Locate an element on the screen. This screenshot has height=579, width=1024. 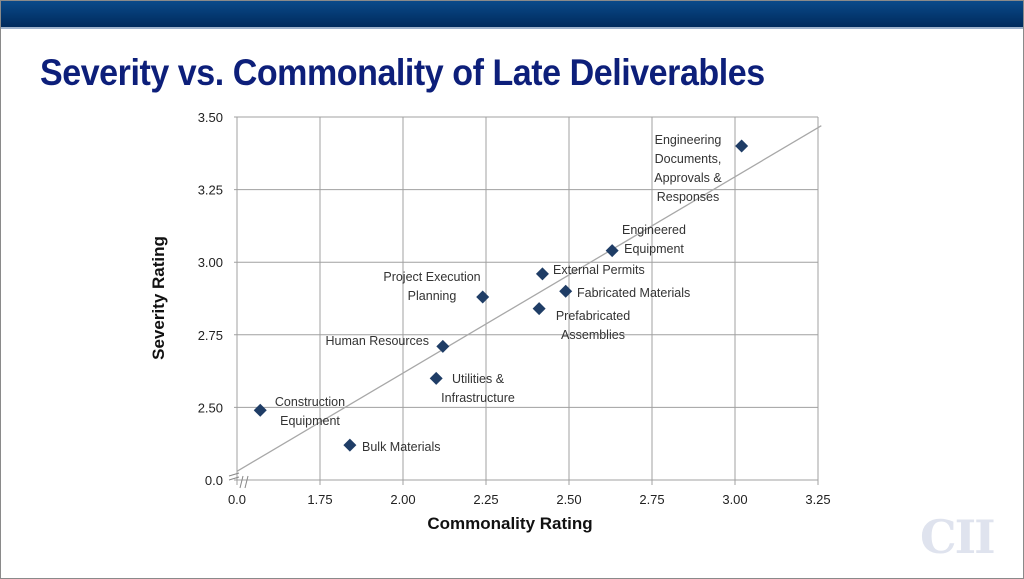
header-bar is located at coordinates (512, 15).